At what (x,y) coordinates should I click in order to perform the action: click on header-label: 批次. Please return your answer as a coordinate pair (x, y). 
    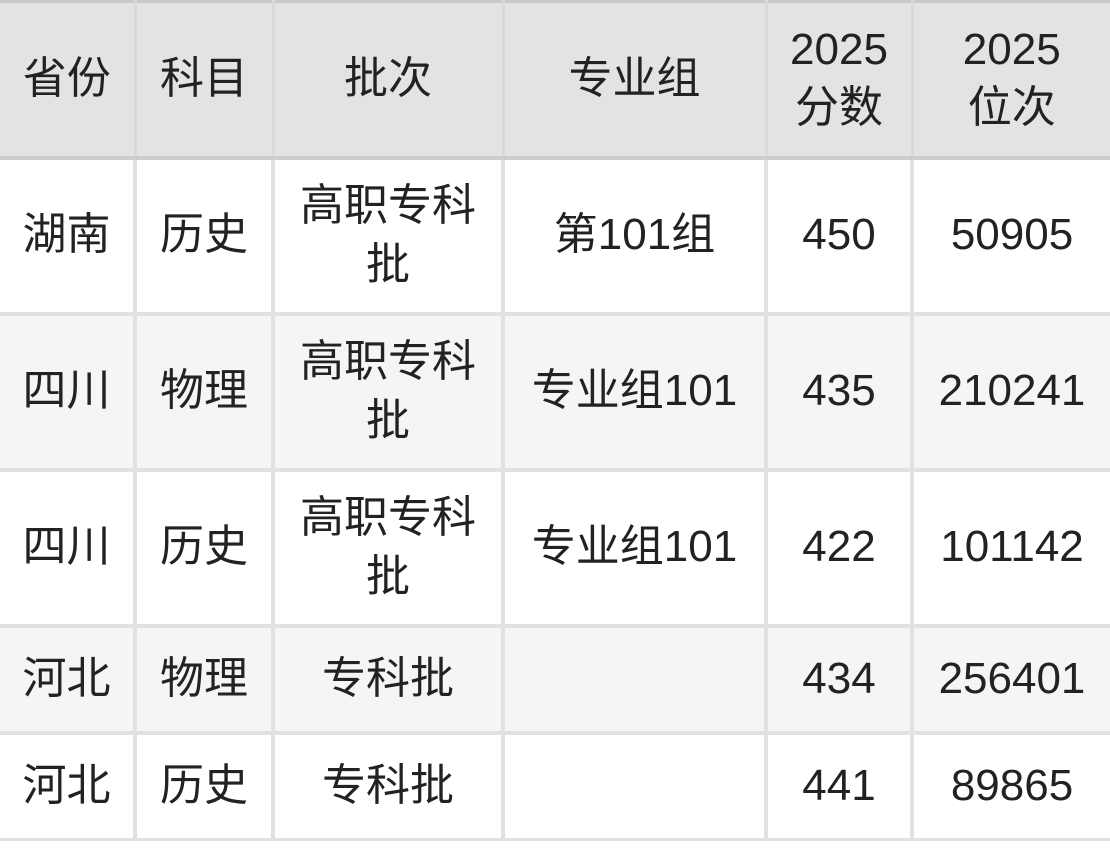
    Looking at the image, I should click on (388, 79).